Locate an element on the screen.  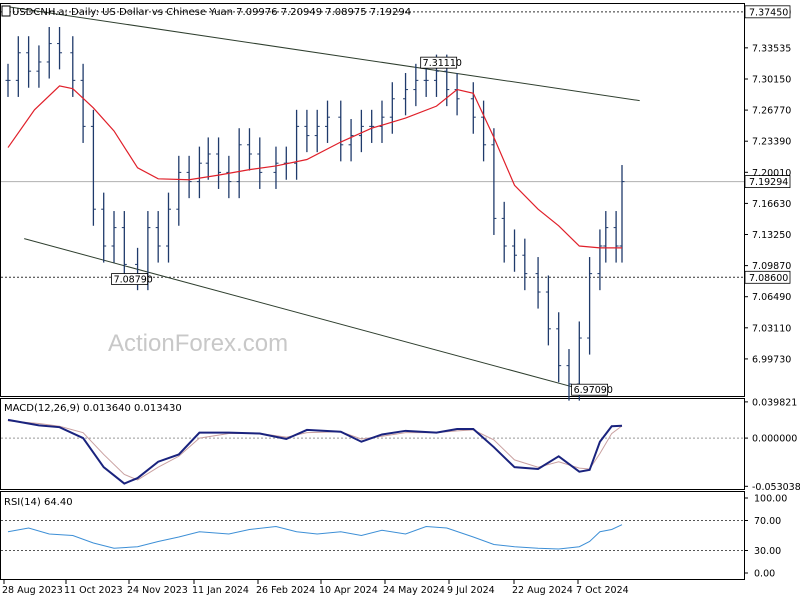
symbol-dropdown-icon is located at coordinates (6, 11).